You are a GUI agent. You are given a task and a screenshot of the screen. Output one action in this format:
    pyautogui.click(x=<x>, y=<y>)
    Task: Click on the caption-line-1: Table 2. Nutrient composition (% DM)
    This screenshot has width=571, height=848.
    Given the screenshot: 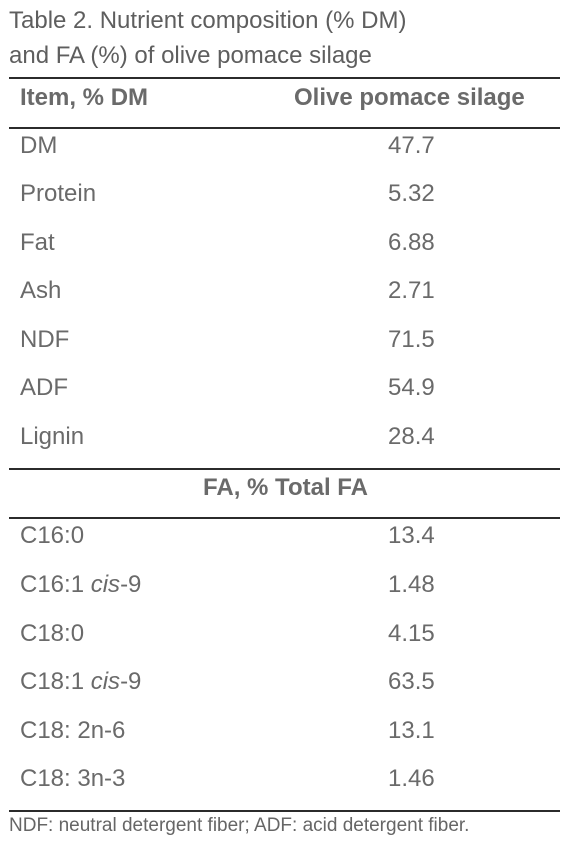 What is the action you would take?
    pyautogui.click(x=208, y=20)
    